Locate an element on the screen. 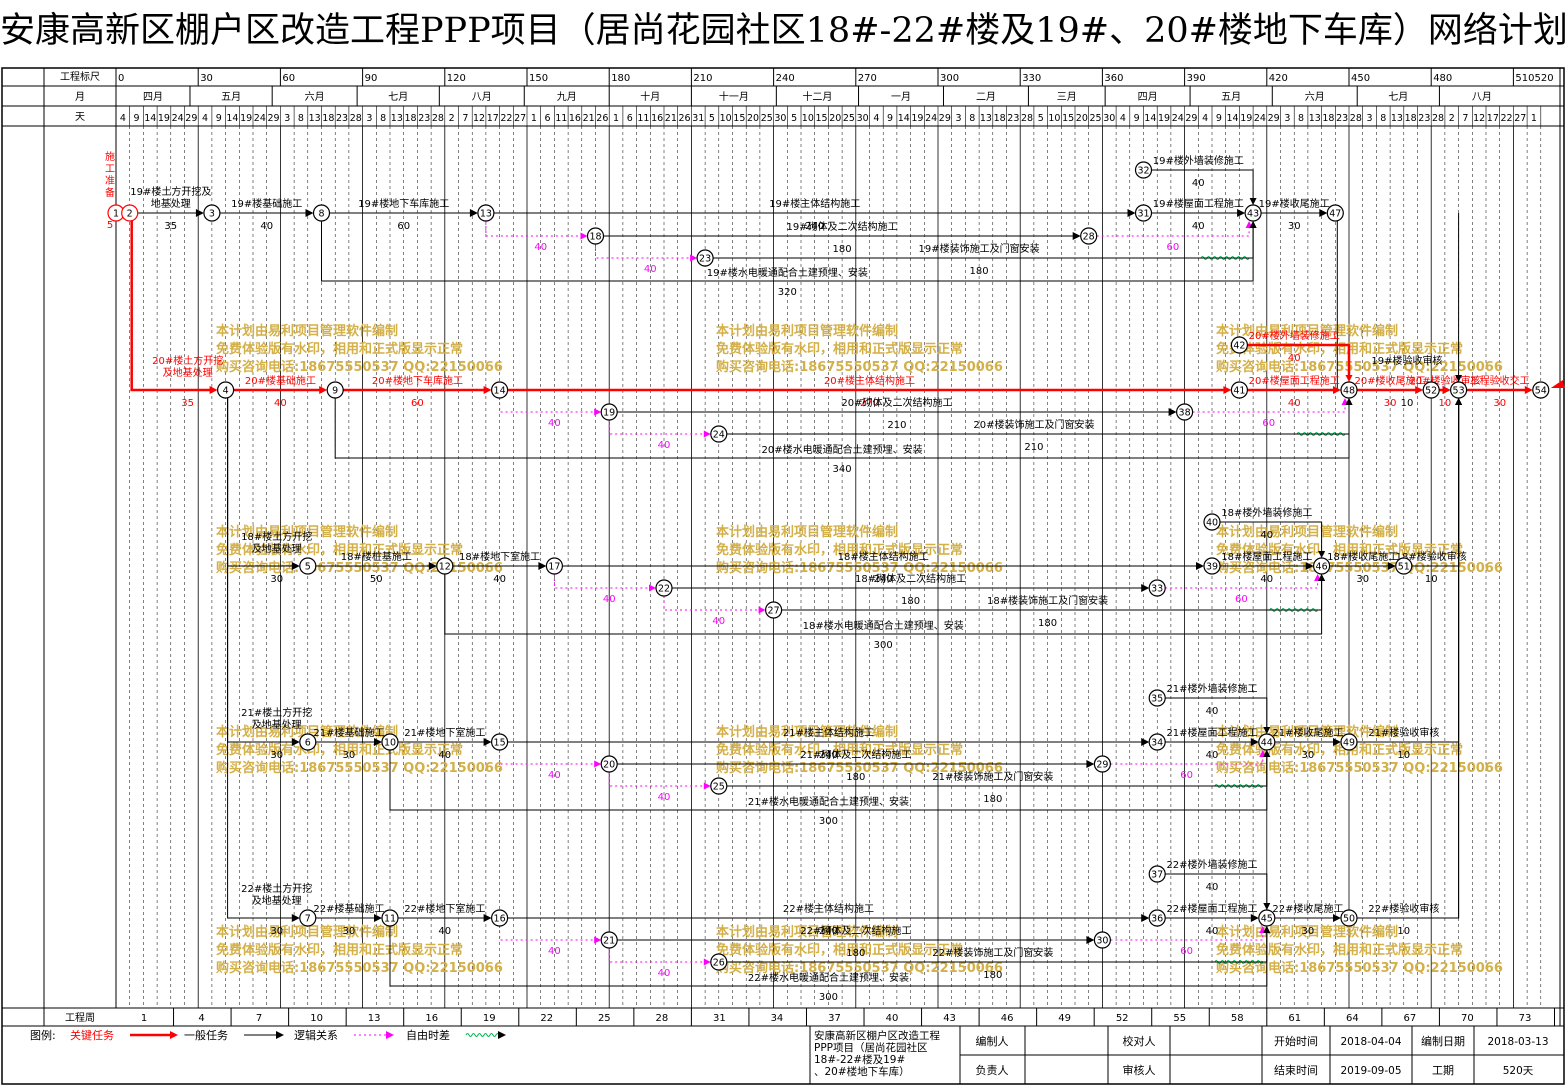  day-cell: 21 is located at coordinates (671, 118).